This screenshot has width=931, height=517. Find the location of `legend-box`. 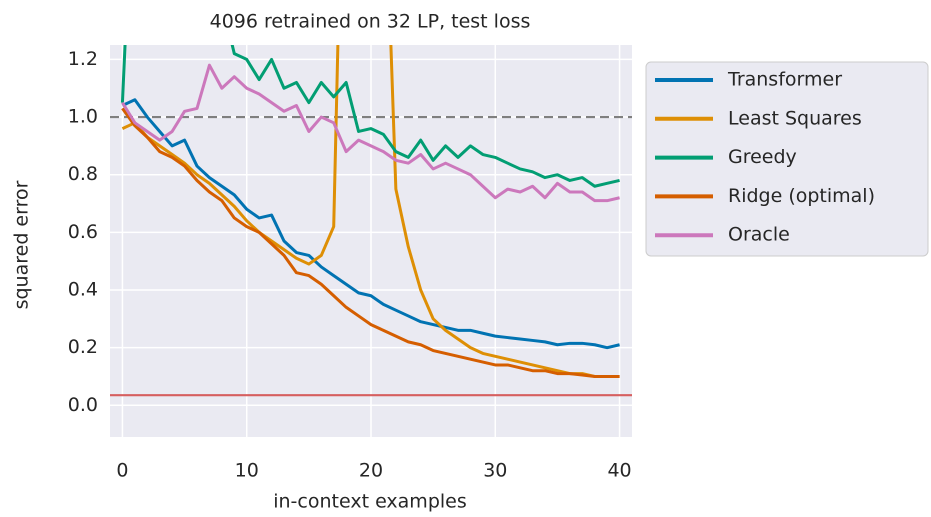

legend-box is located at coordinates (787, 159).